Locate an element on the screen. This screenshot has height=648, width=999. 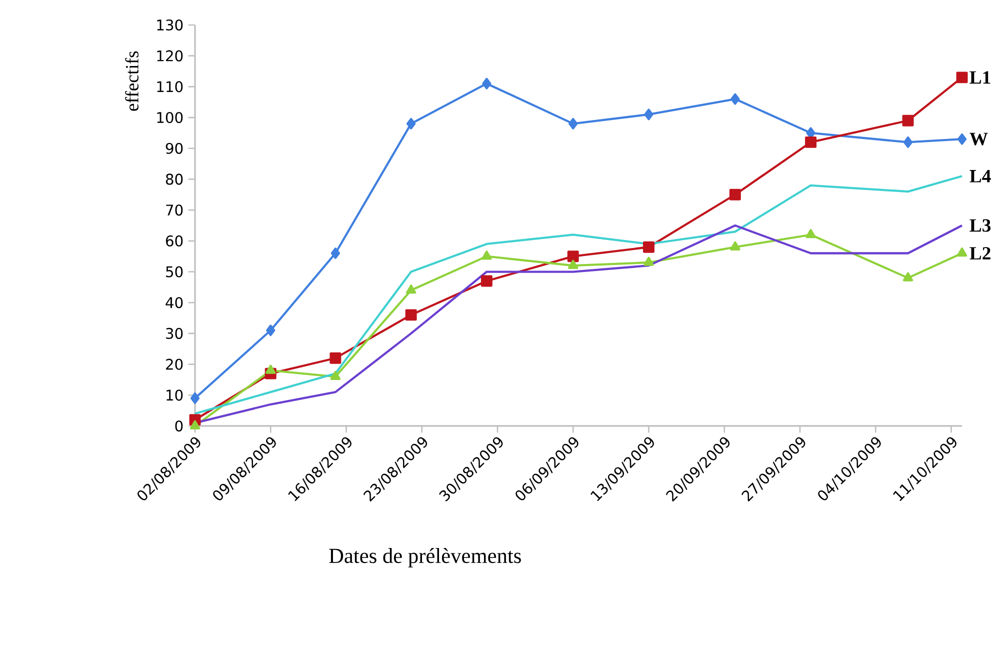
y-tick-label: 10 is located at coordinates (174, 395).